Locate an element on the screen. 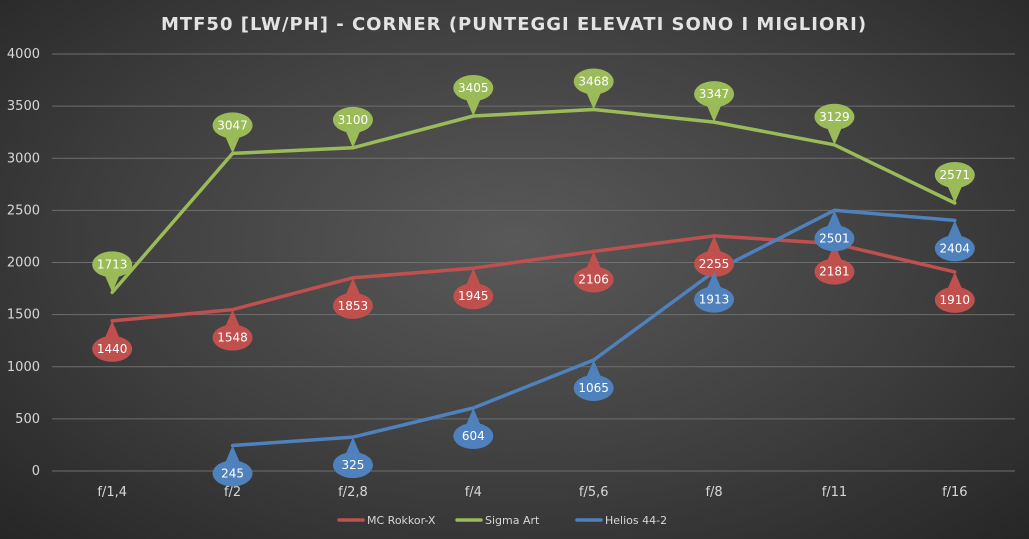 The width and height of the screenshot is (1029, 539). legend-label: Sigma Art is located at coordinates (512, 520).